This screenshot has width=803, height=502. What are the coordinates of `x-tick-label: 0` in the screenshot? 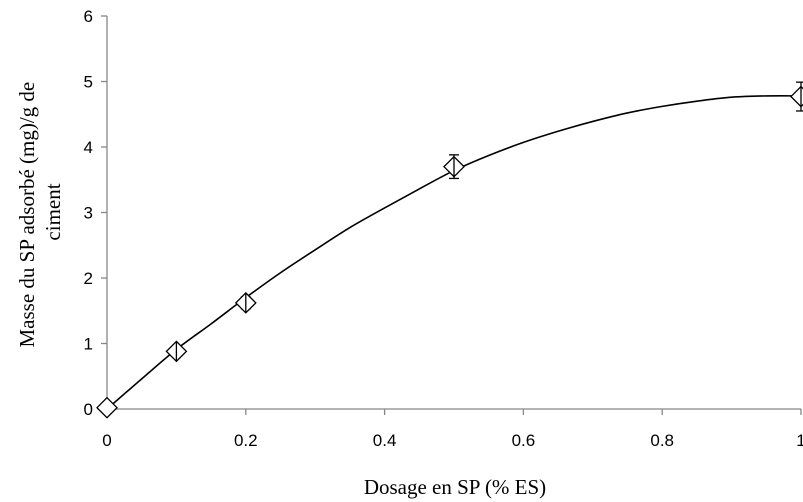 It's located at (106, 440).